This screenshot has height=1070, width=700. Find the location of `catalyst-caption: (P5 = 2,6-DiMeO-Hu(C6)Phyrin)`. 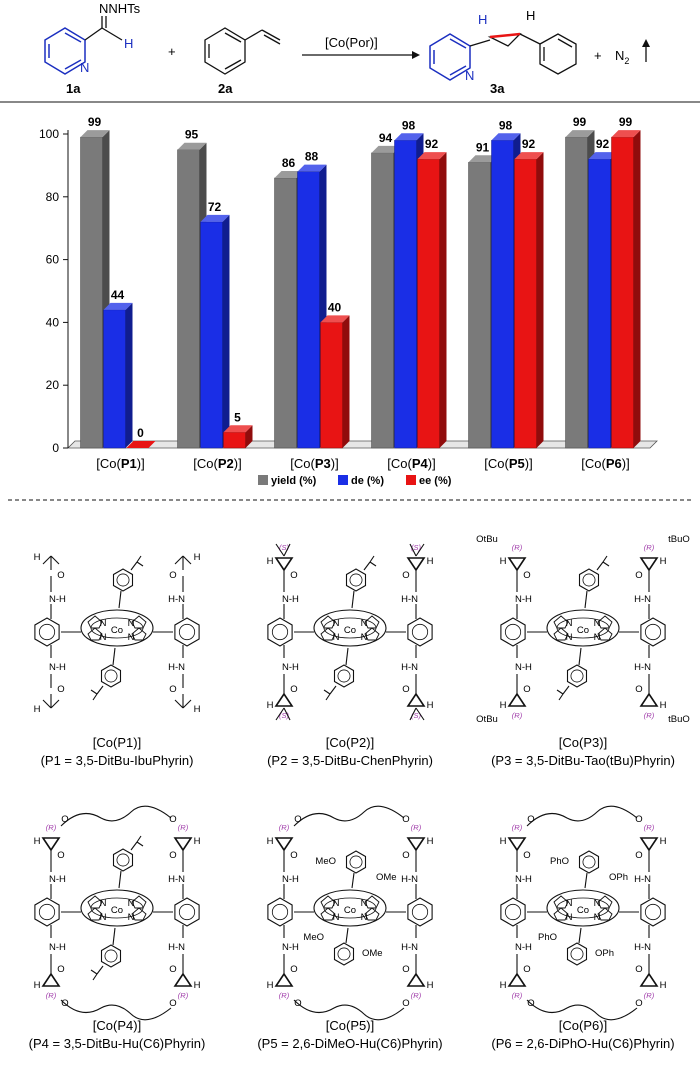

catalyst-caption: (P5 = 2,6-DiMeO-Hu(C6)Phyrin) is located at coordinates (349, 1043).